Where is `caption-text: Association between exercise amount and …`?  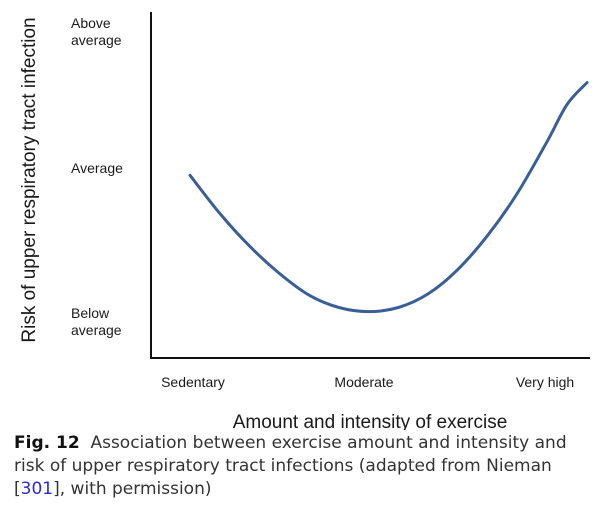
caption-text: Association between exercise amount and … is located at coordinates (290, 466).